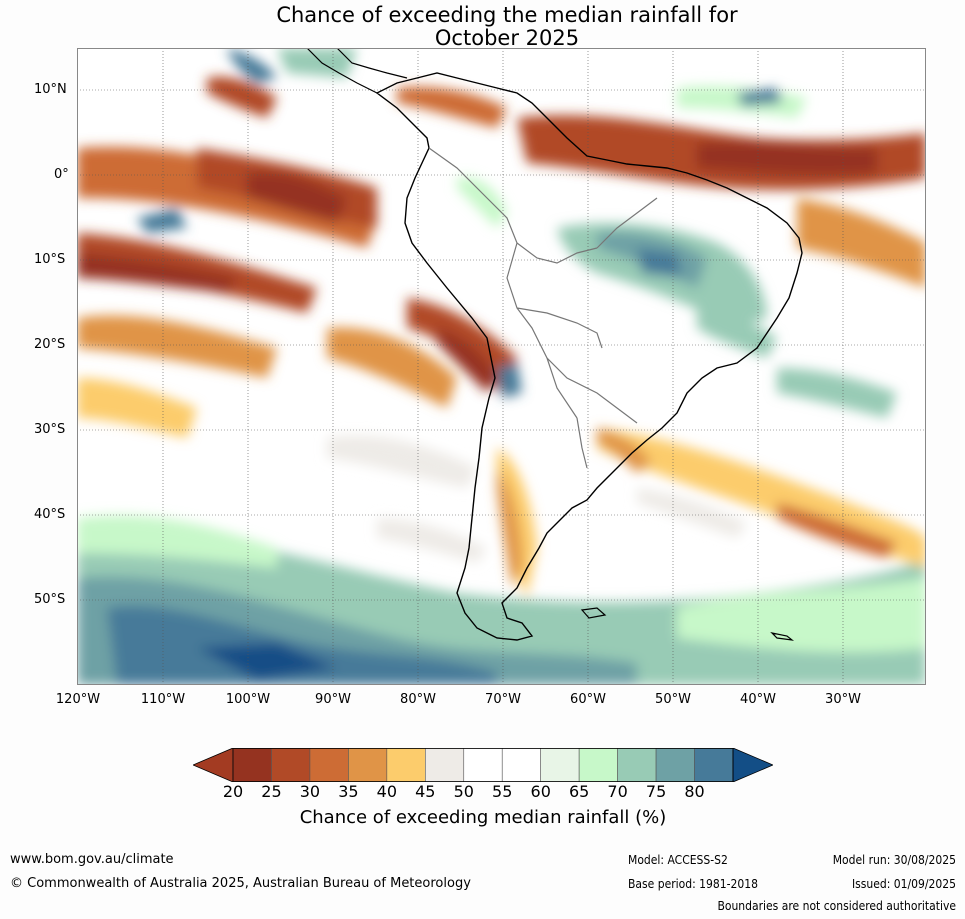 The height and width of the screenshot is (919, 965). I want to click on colorbar-tick-label: 50, so click(463, 791).